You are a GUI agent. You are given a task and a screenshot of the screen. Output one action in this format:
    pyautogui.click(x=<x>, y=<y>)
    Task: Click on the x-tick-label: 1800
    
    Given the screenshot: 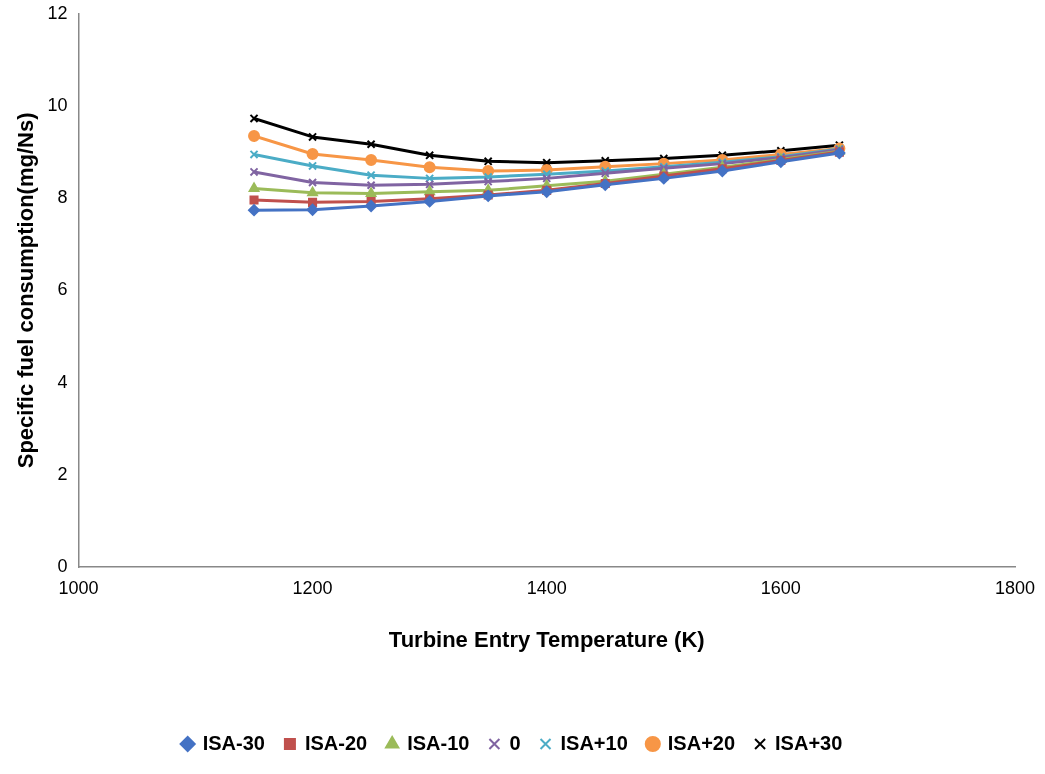 What is the action you would take?
    pyautogui.click(x=1015, y=587)
    